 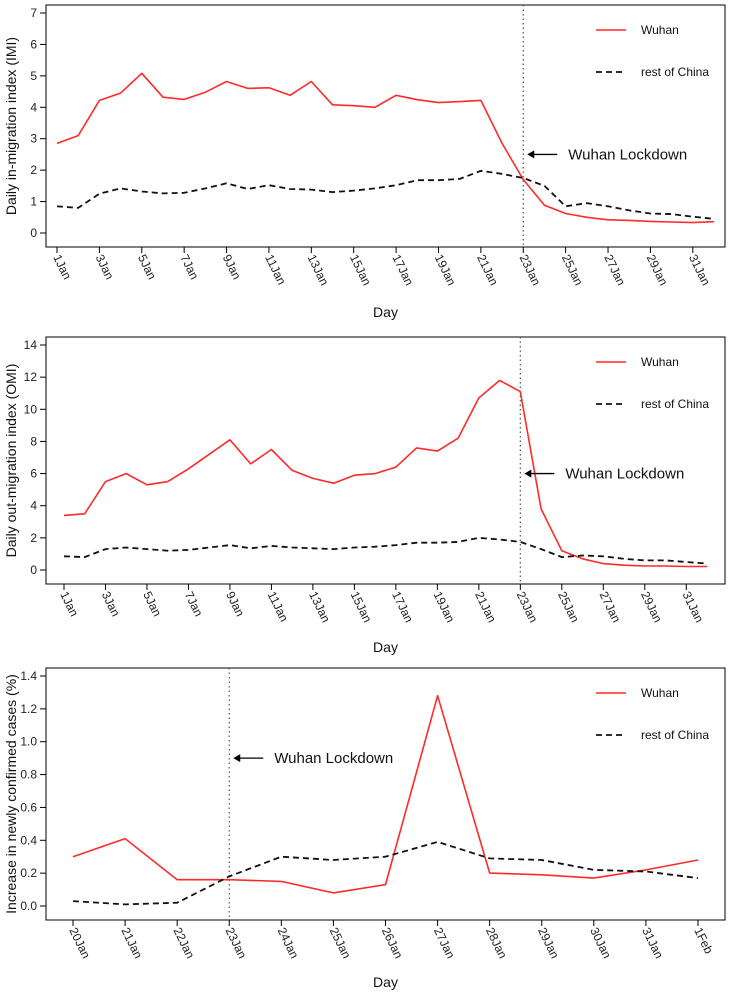 I want to click on y-axis-title: Increase in newly confirmed cases (%), so click(x=11, y=794).